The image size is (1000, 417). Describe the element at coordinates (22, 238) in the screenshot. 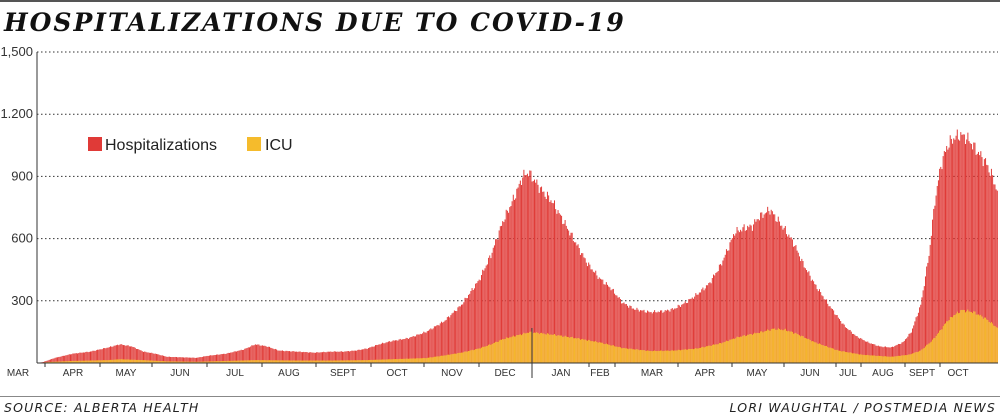

I see `y-tick-label: 600` at that location.